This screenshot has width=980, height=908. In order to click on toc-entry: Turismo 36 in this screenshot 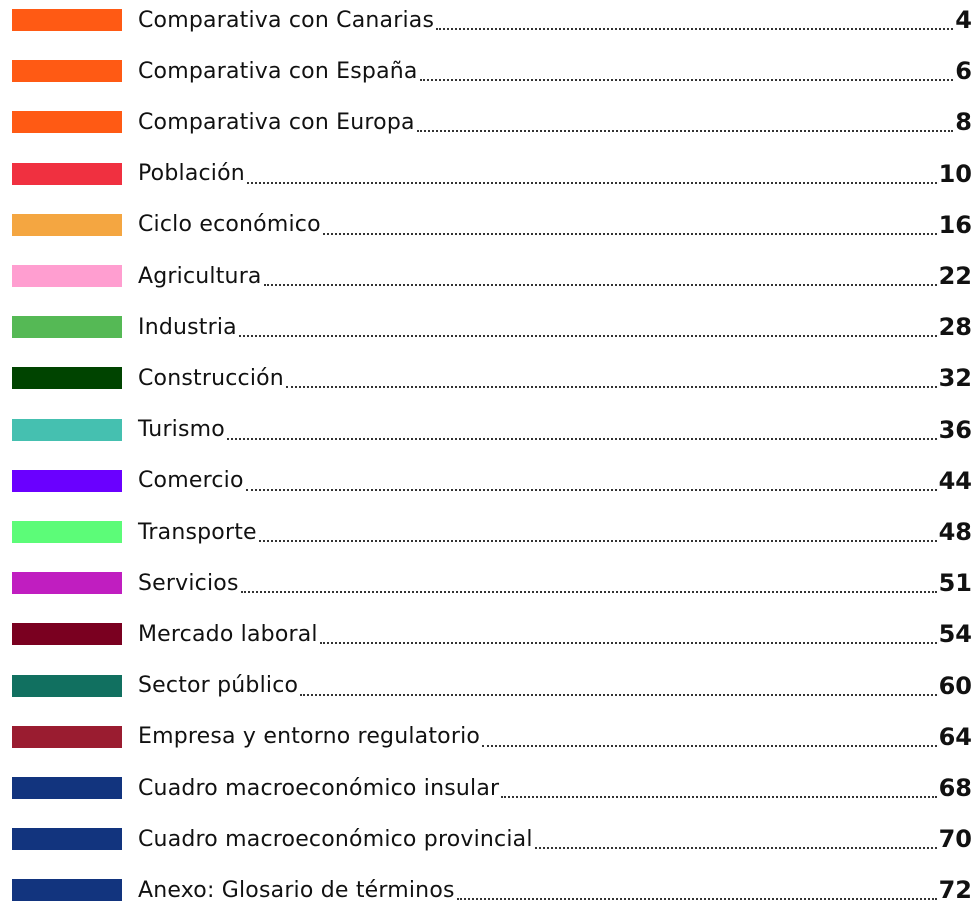, I will do `click(486, 430)`.